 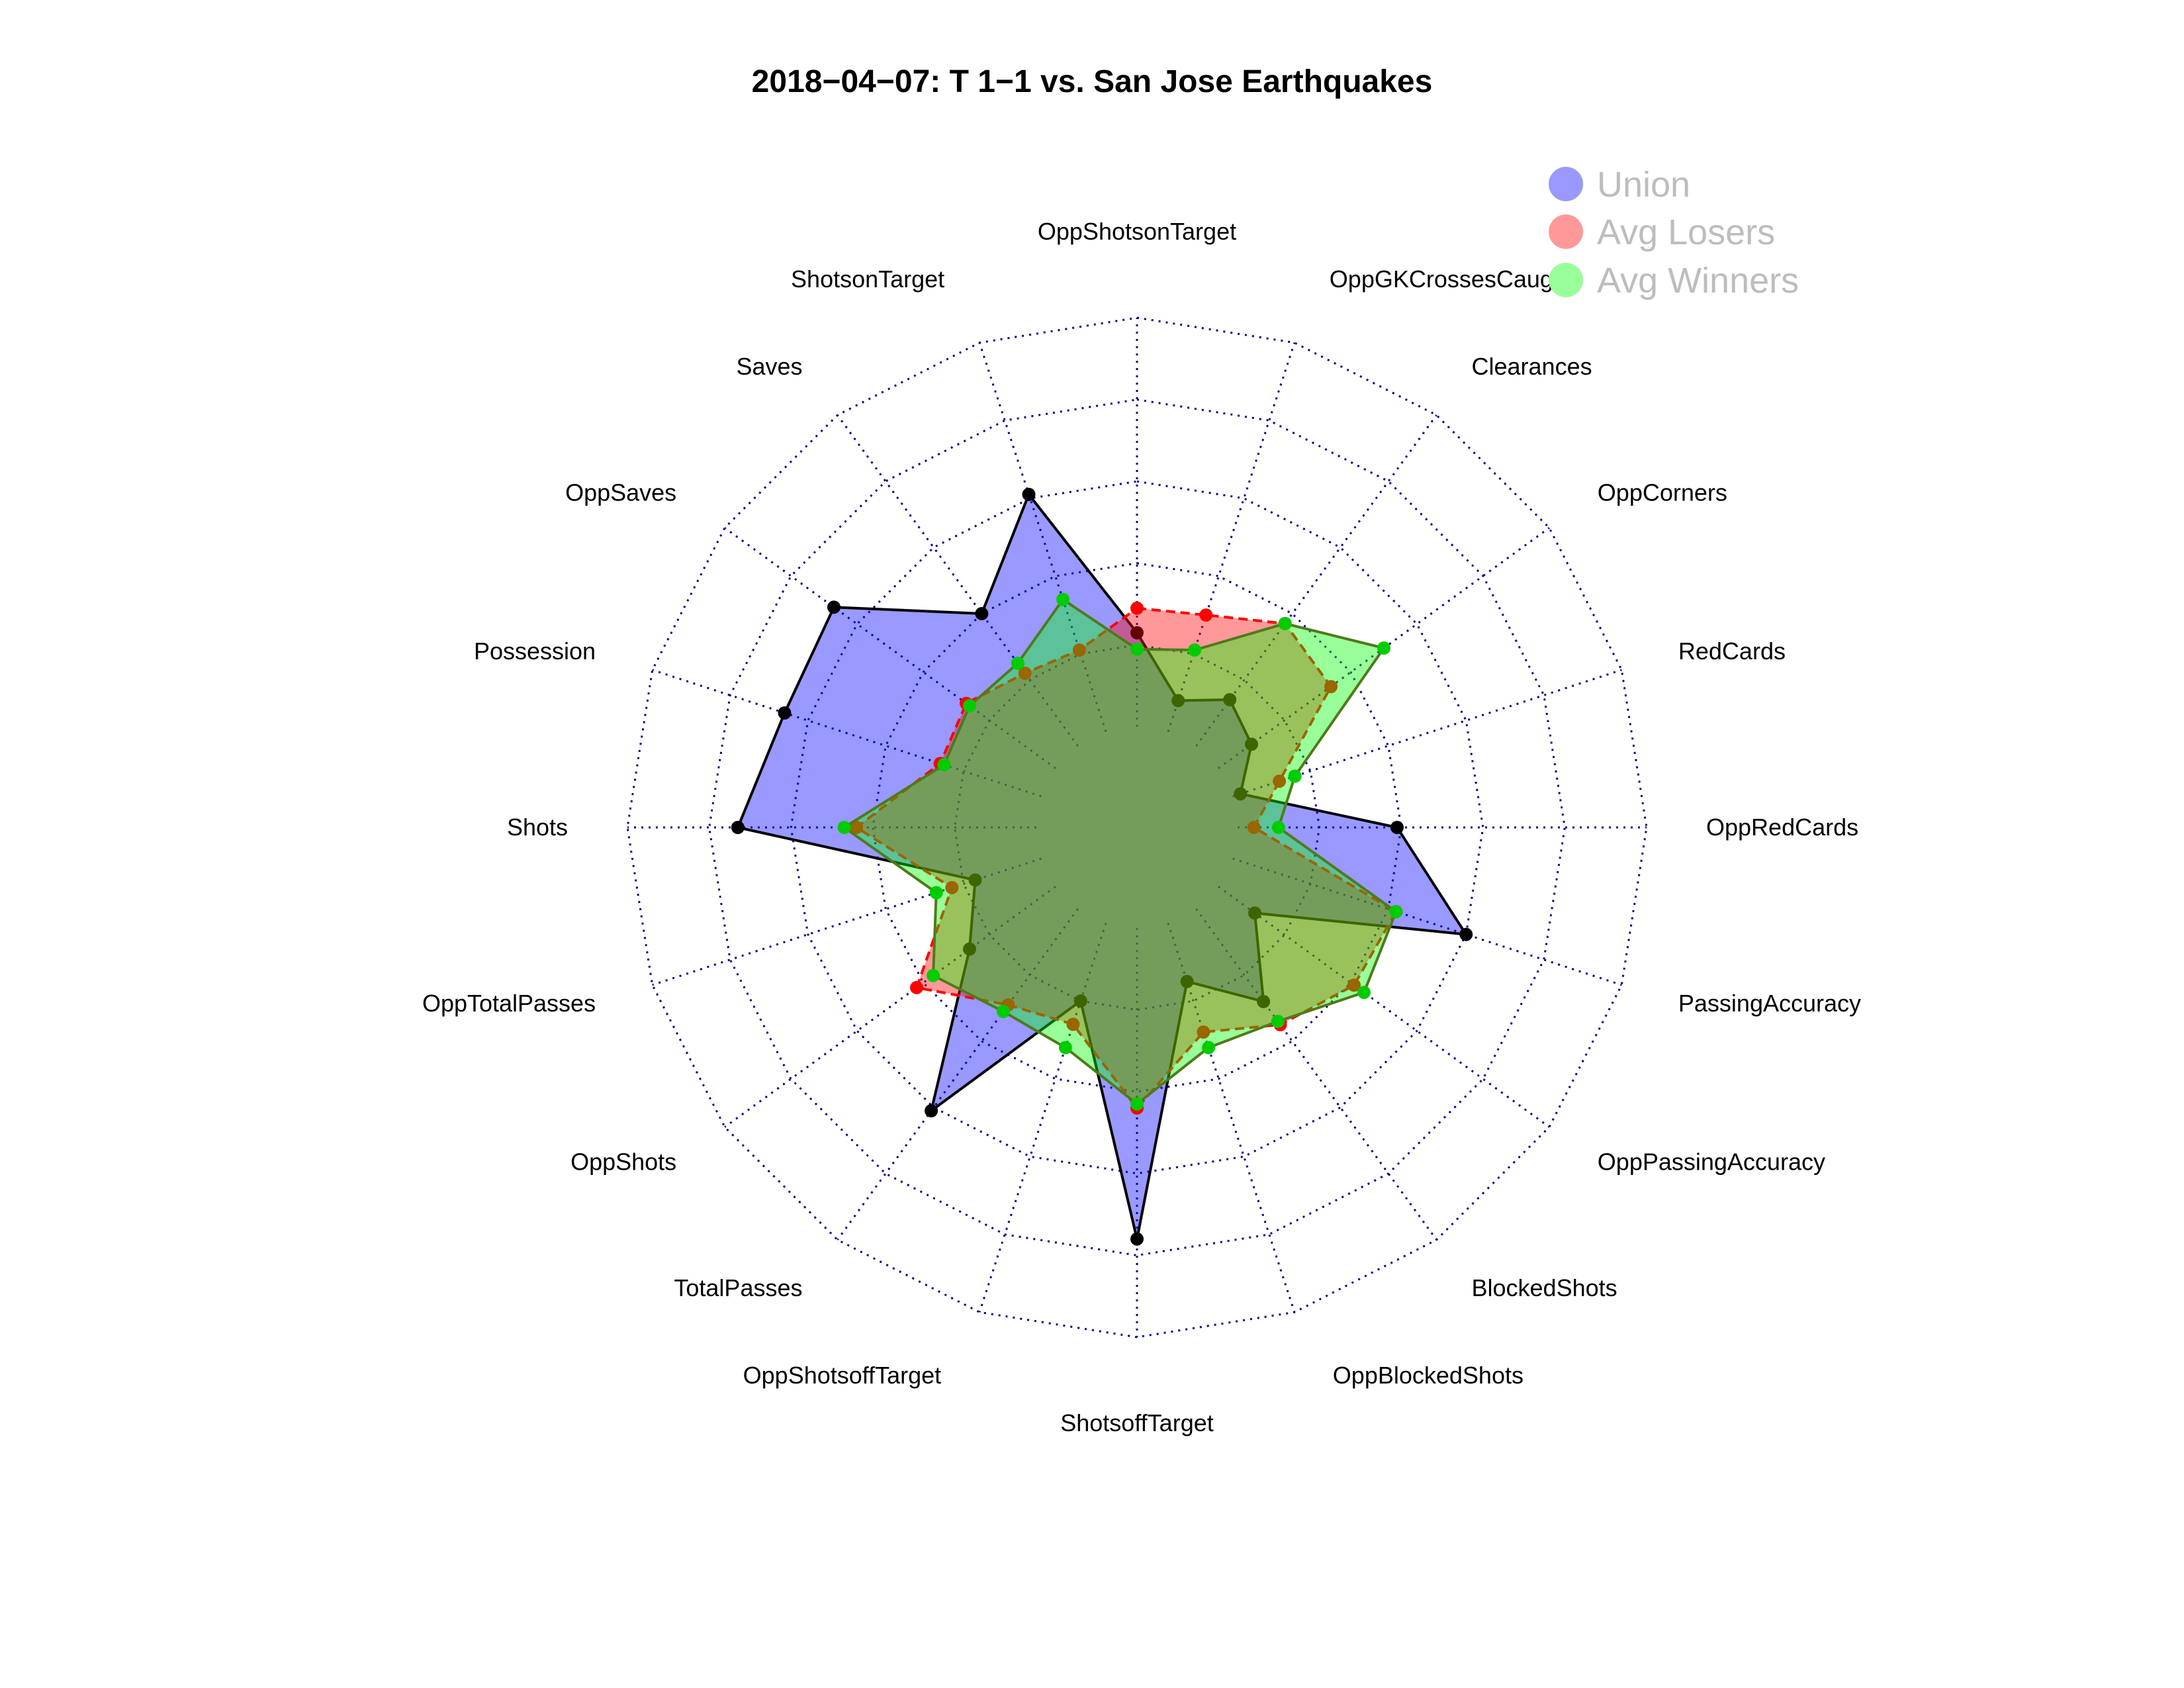 What do you see at coordinates (842, 1376) in the screenshot?
I see `axis-label-oppshotsofftarget: OppShotsoffTarget` at bounding box center [842, 1376].